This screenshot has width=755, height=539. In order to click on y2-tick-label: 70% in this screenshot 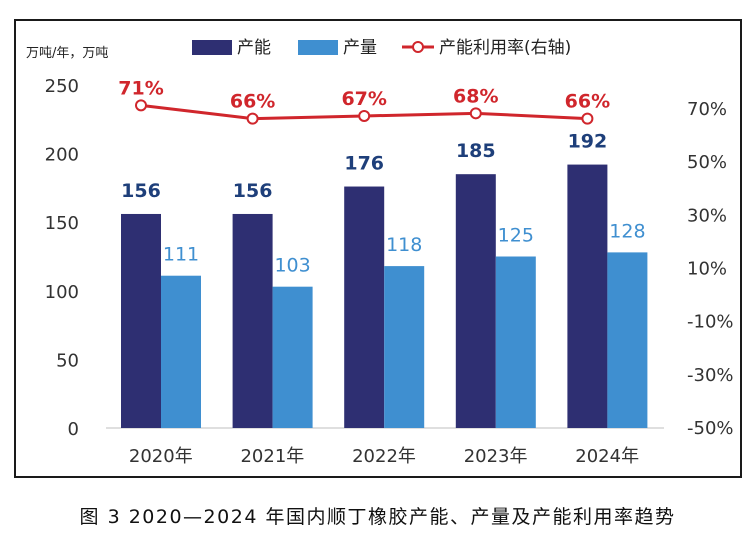, I will do `click(707, 109)`.